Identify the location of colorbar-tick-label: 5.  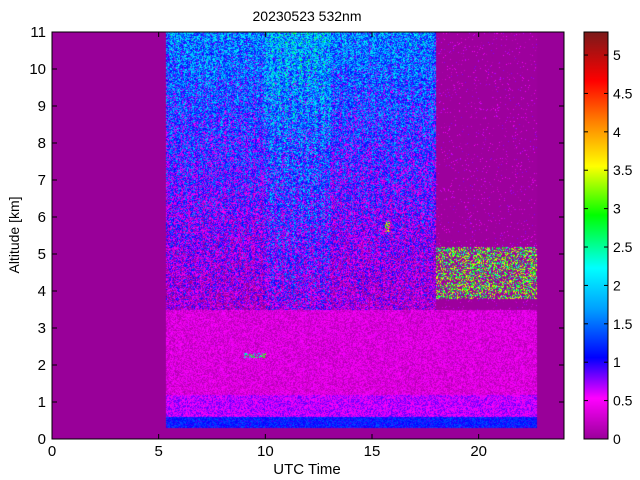
(617, 55).